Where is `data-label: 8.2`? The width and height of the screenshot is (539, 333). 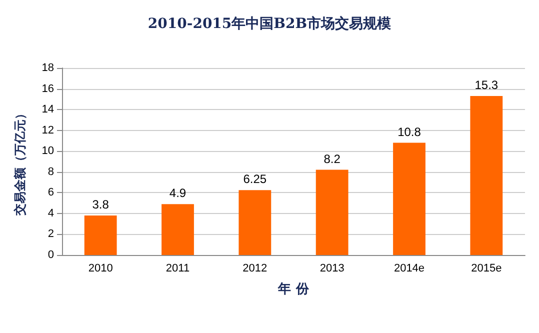
data-label: 8.2 is located at coordinates (332, 159).